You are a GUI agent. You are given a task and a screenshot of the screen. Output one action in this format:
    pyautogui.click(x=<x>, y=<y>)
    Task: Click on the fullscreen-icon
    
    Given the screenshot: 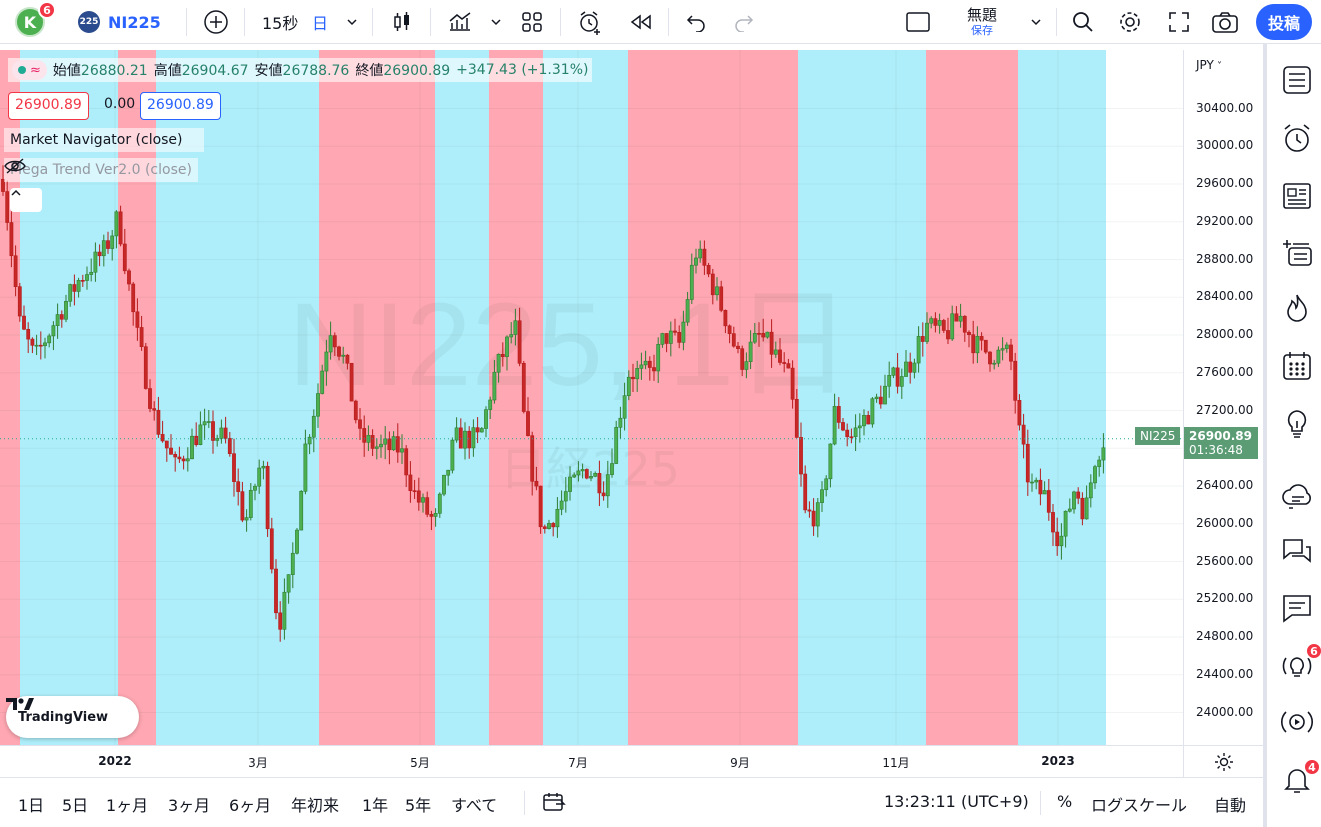 What is the action you would take?
    pyautogui.click(x=1179, y=22)
    